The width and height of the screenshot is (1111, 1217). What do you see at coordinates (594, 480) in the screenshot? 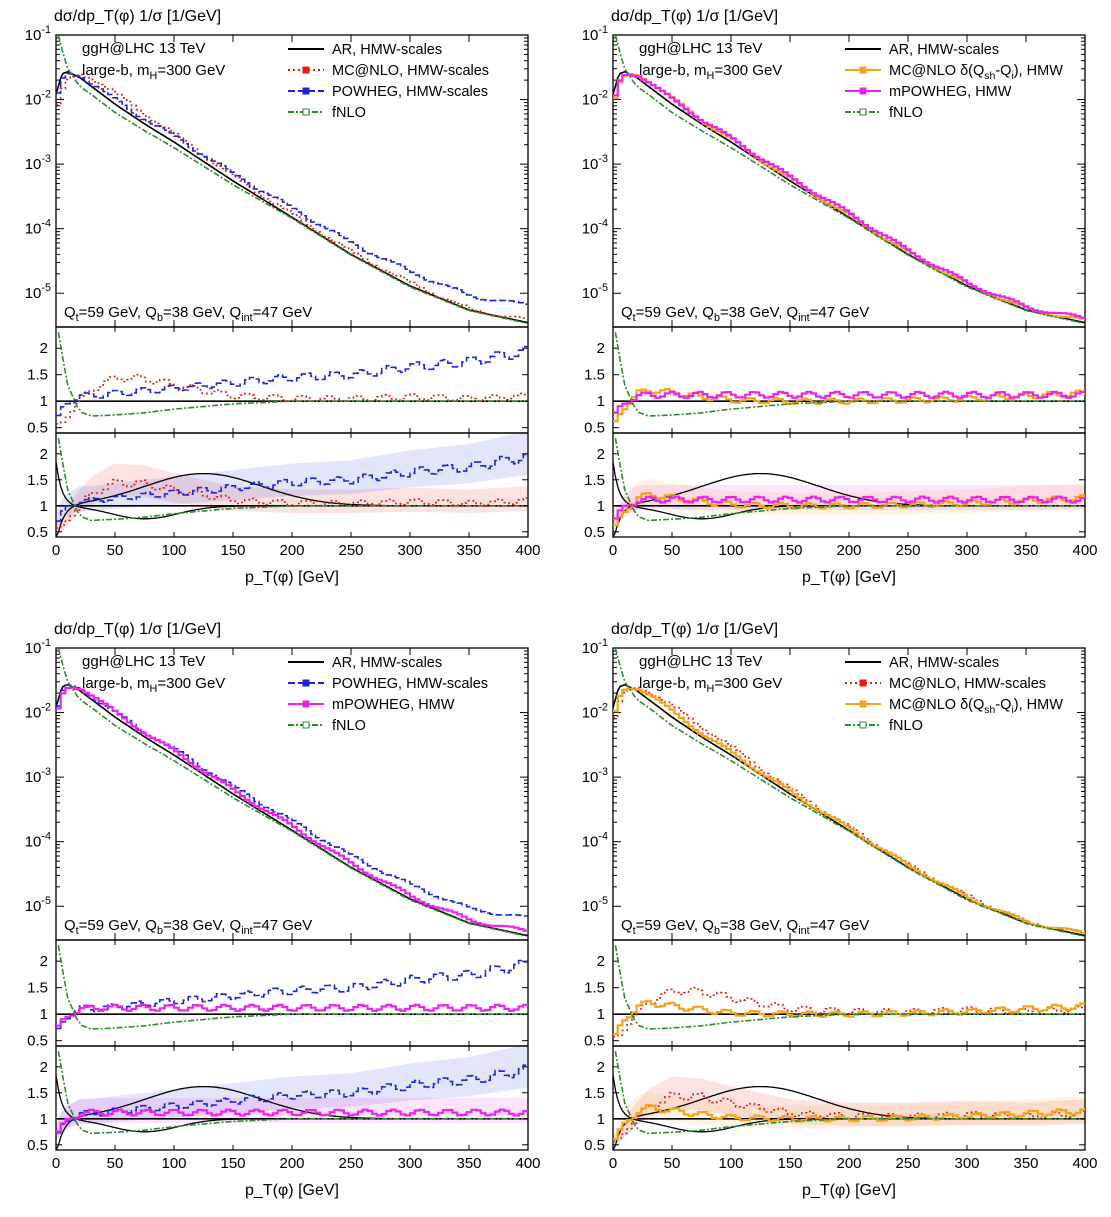
I see `ratio2-y-tick-label: 1.5` at bounding box center [594, 480].